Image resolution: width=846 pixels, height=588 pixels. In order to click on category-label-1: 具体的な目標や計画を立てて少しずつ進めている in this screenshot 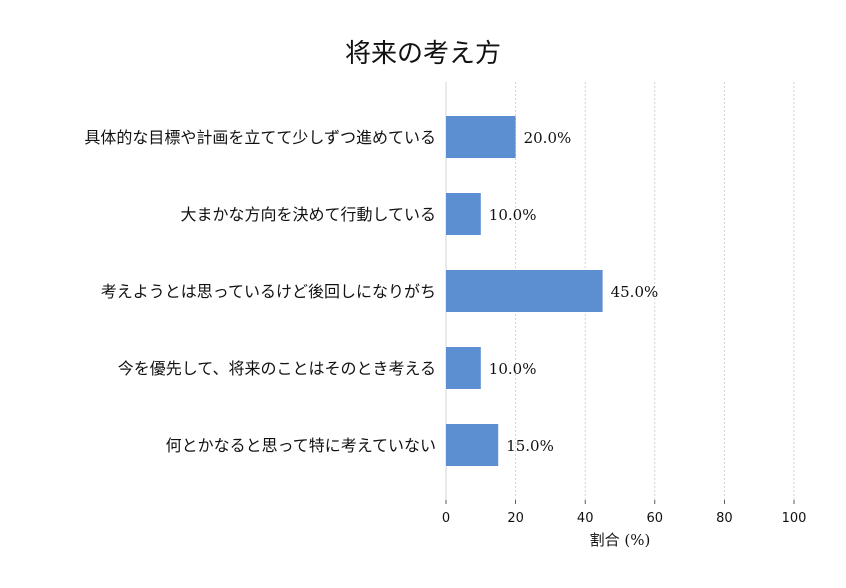, I will do `click(260, 137)`.